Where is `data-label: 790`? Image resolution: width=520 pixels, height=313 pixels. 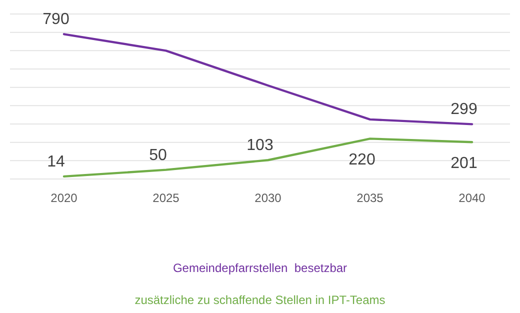 data-label: 790 is located at coordinates (56, 19).